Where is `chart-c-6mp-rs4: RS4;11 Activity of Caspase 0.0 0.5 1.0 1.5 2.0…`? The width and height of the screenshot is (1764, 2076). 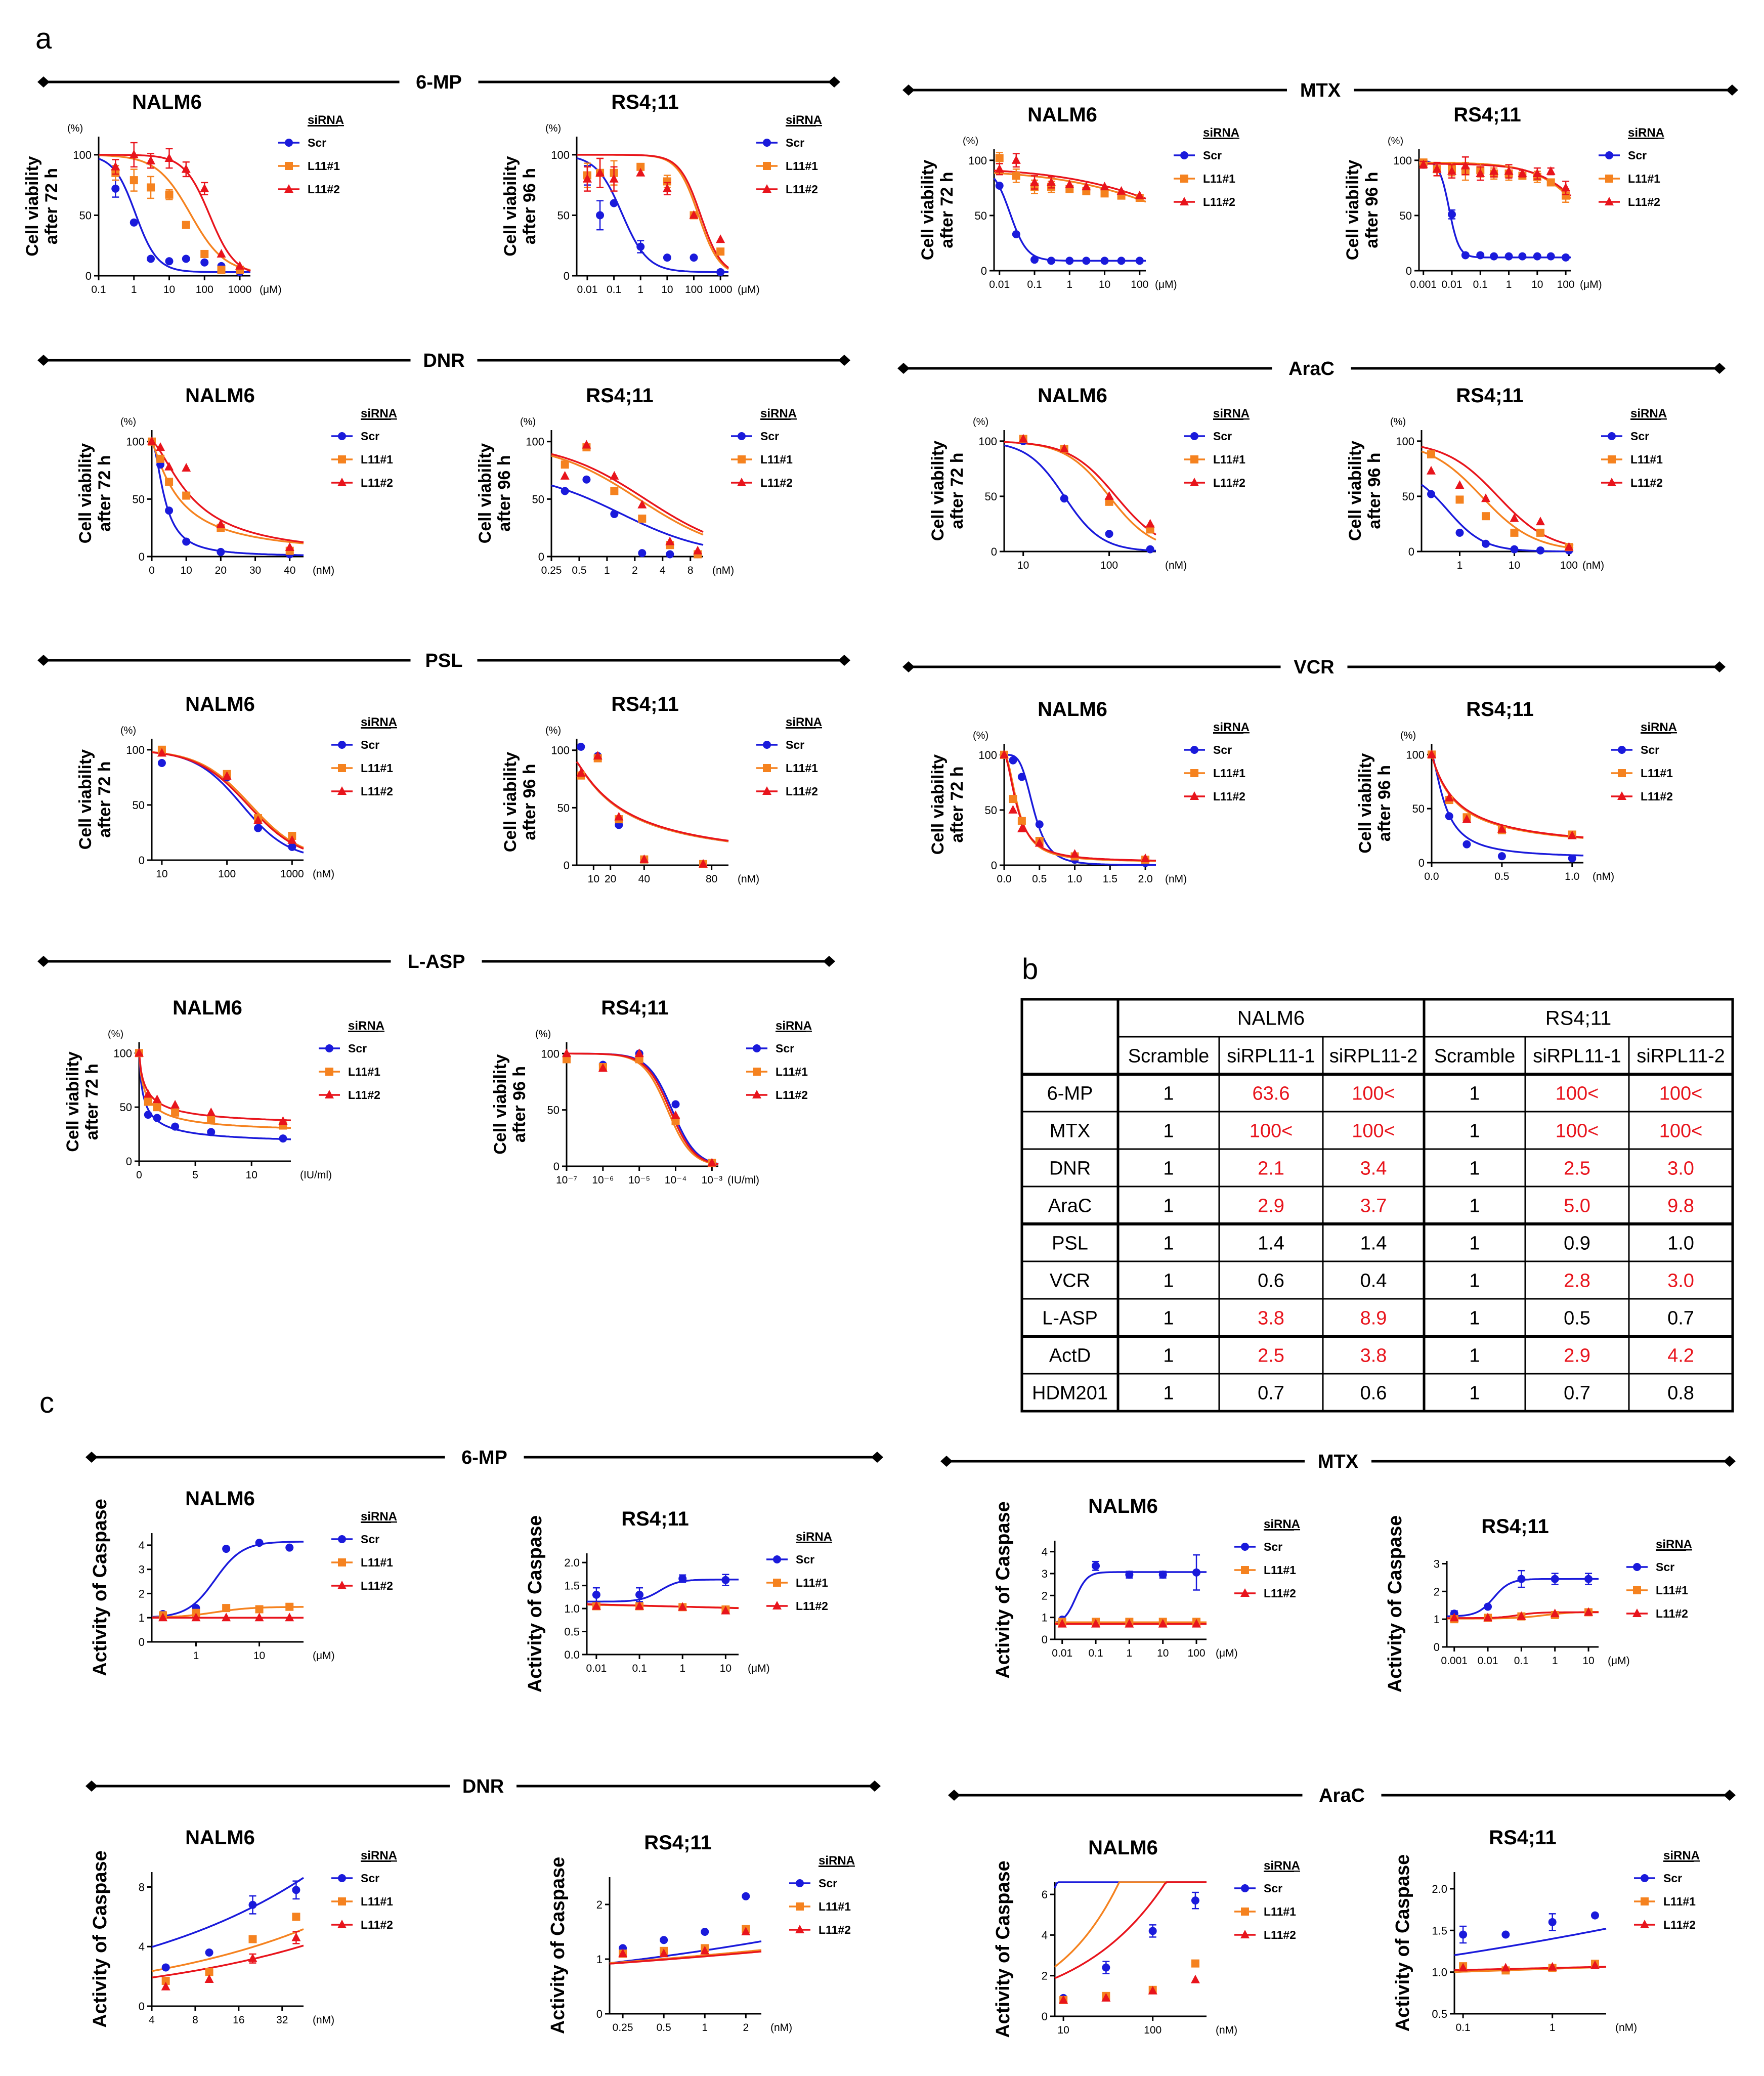
chart-c-6mp-rs4: RS4;11 Activity of Caspase 0.0 0.5 1.0 1.5 2.0… is located at coordinates (678, 1600).